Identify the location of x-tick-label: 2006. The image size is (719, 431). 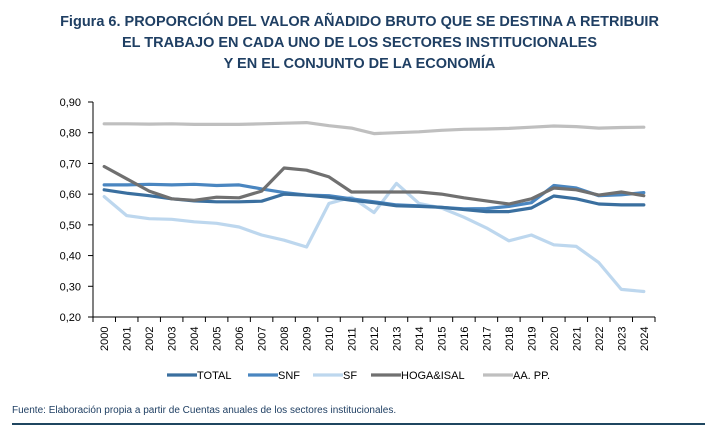
(240, 339).